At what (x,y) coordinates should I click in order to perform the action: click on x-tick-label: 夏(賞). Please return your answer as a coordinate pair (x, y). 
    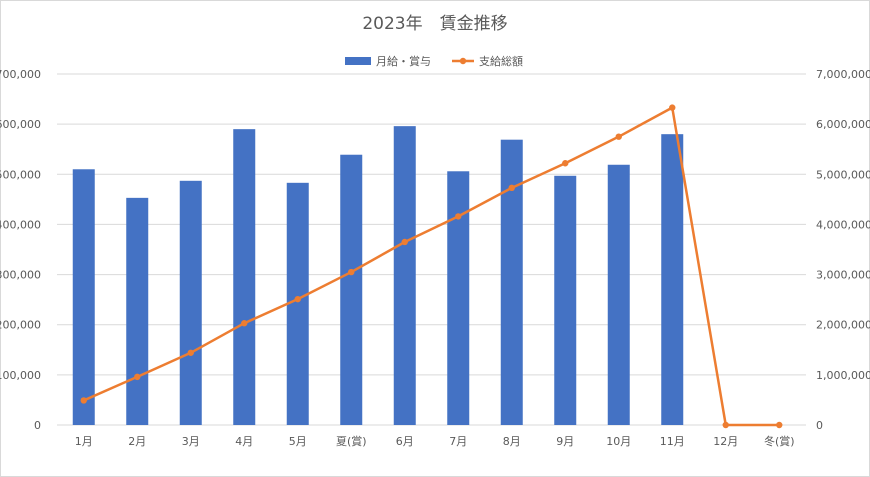
    Looking at the image, I should click on (351, 441).